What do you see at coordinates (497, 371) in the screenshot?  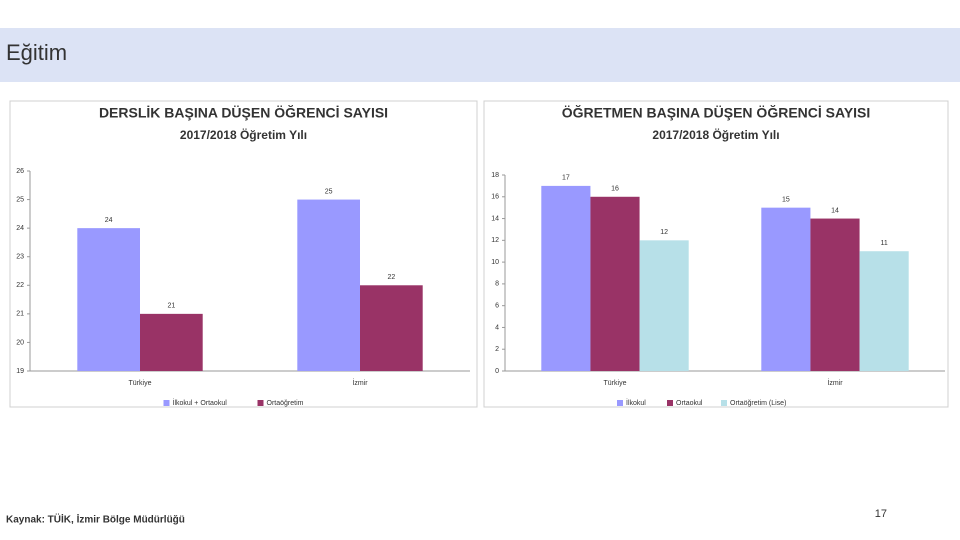 I see `y-tick-label: 0` at bounding box center [497, 371].